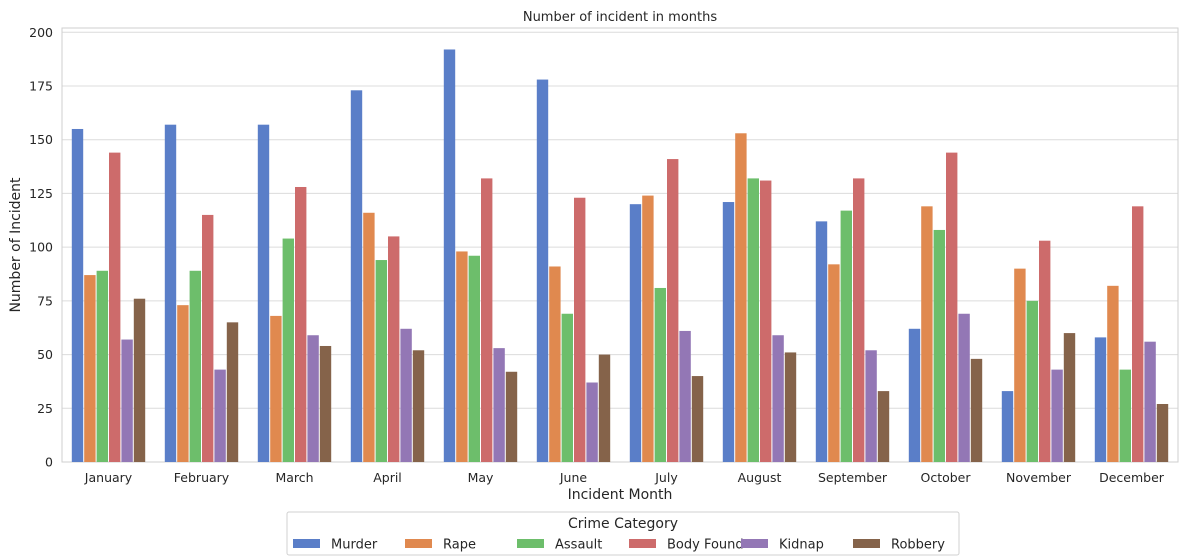 This screenshot has width=1182, height=556. What do you see at coordinates (41, 32) in the screenshot?
I see `y-tick-label: 200` at bounding box center [41, 32].